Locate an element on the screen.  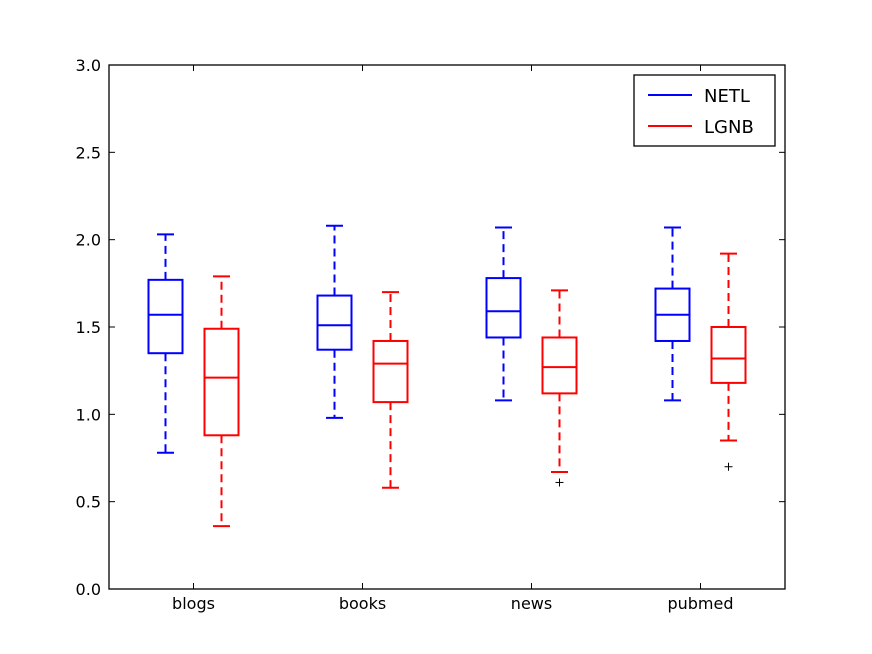
legend-item-netl: NETL is located at coordinates (699, 96).